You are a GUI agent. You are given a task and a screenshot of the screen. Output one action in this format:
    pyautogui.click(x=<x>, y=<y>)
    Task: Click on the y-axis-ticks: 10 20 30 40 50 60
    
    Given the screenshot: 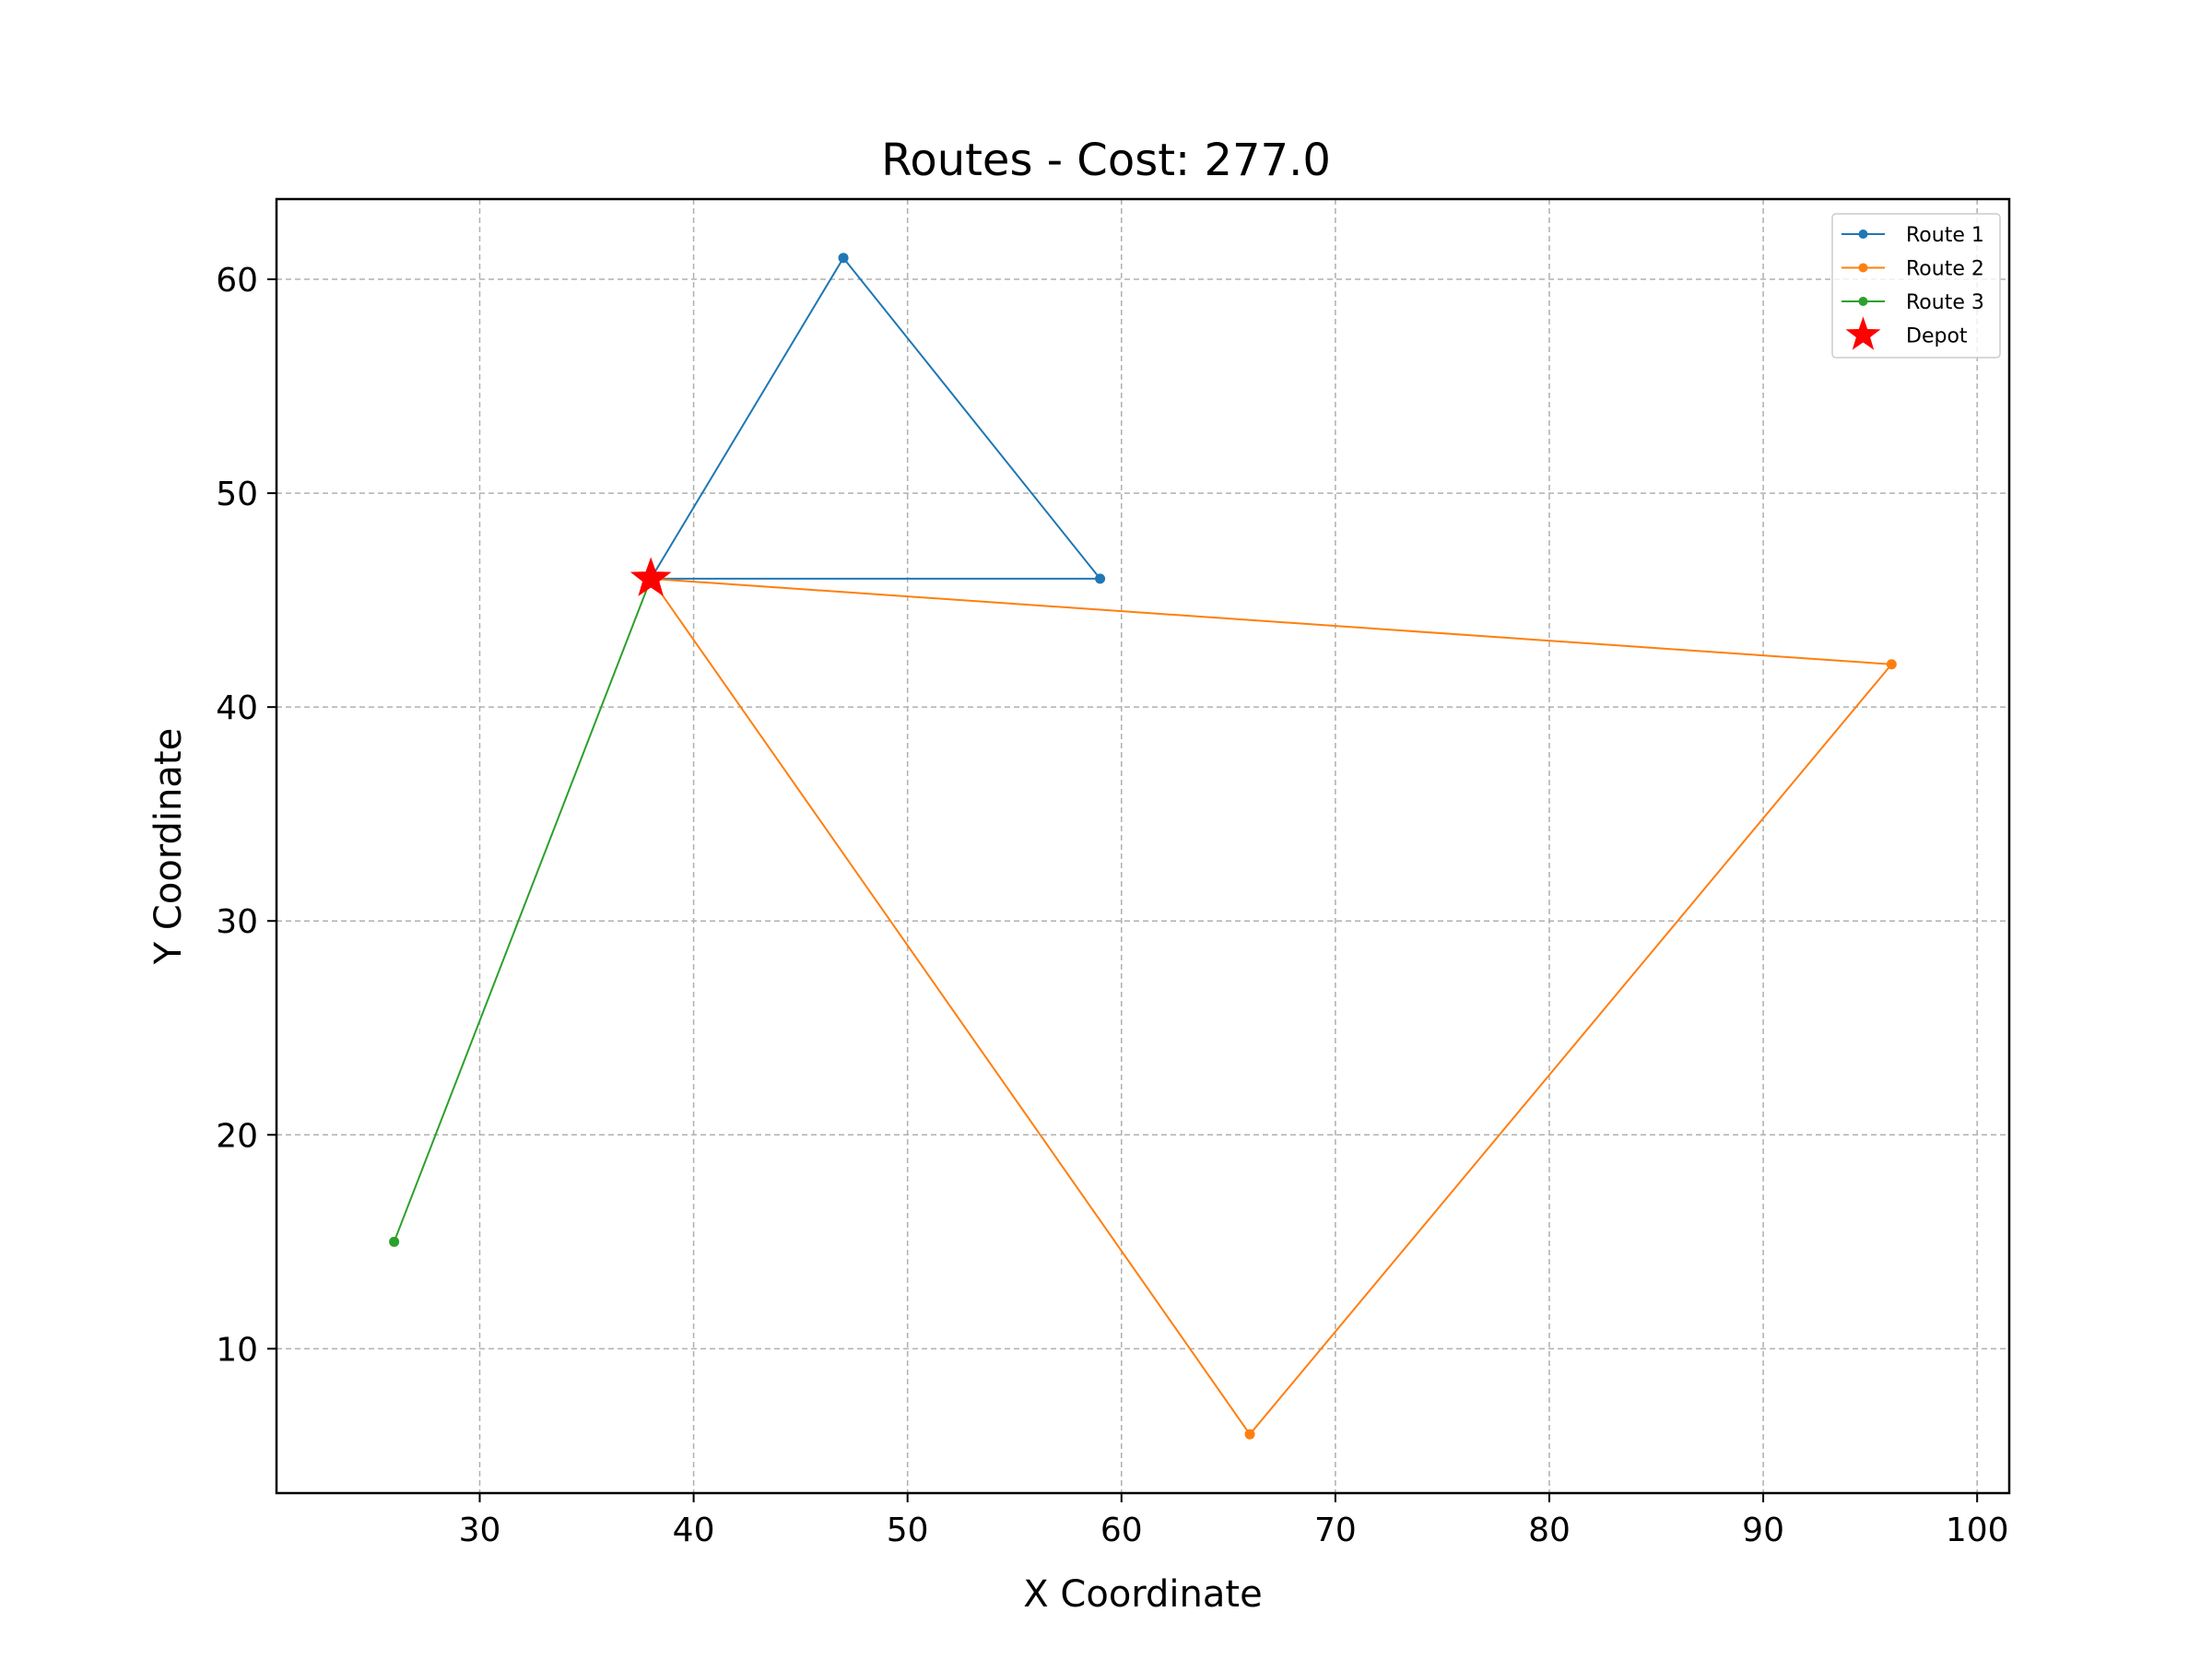 What is the action you would take?
    pyautogui.click(x=246, y=815)
    